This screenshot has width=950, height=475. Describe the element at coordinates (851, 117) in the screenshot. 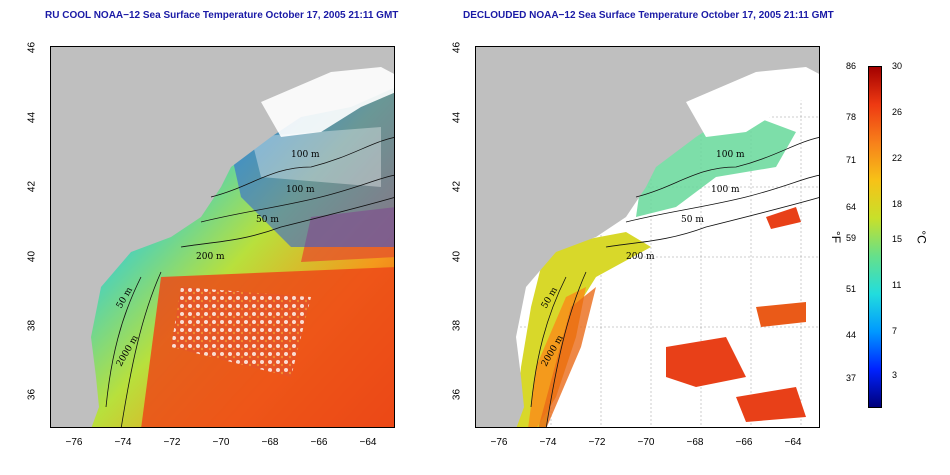

I see `fahrenheit-tick: 78` at that location.